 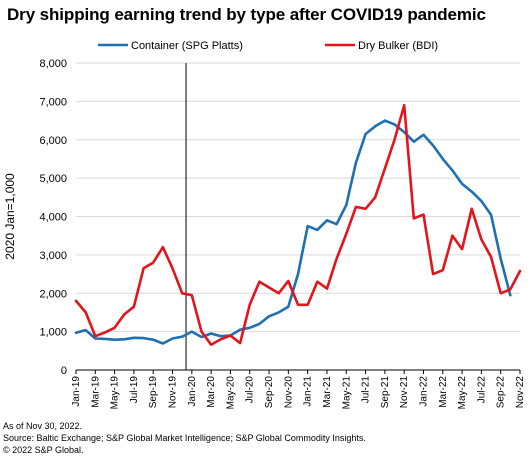 What do you see at coordinates (366, 390) in the screenshot?
I see `x-tick-label: Jul-21` at bounding box center [366, 390].